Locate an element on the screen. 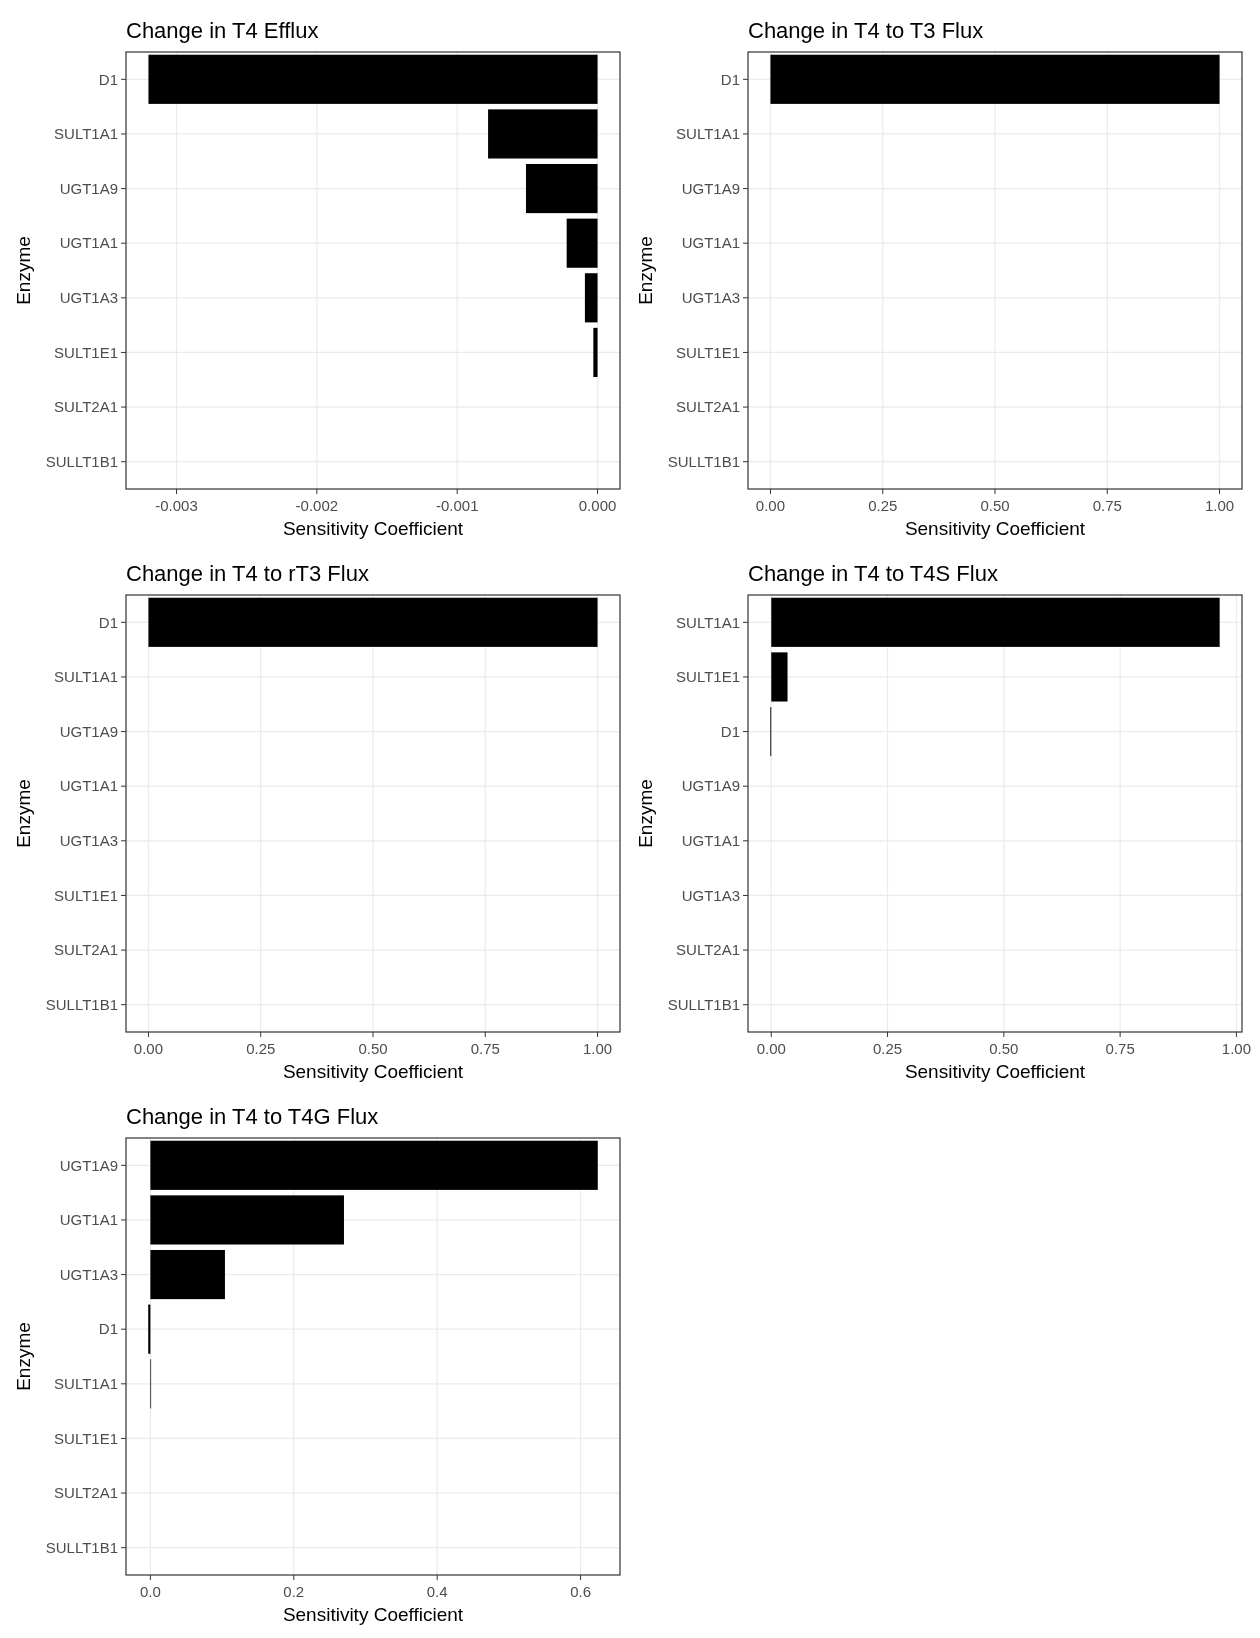 The width and height of the screenshot is (1260, 1638). chart-title: Change in T4 Efflux is located at coordinates (222, 30).